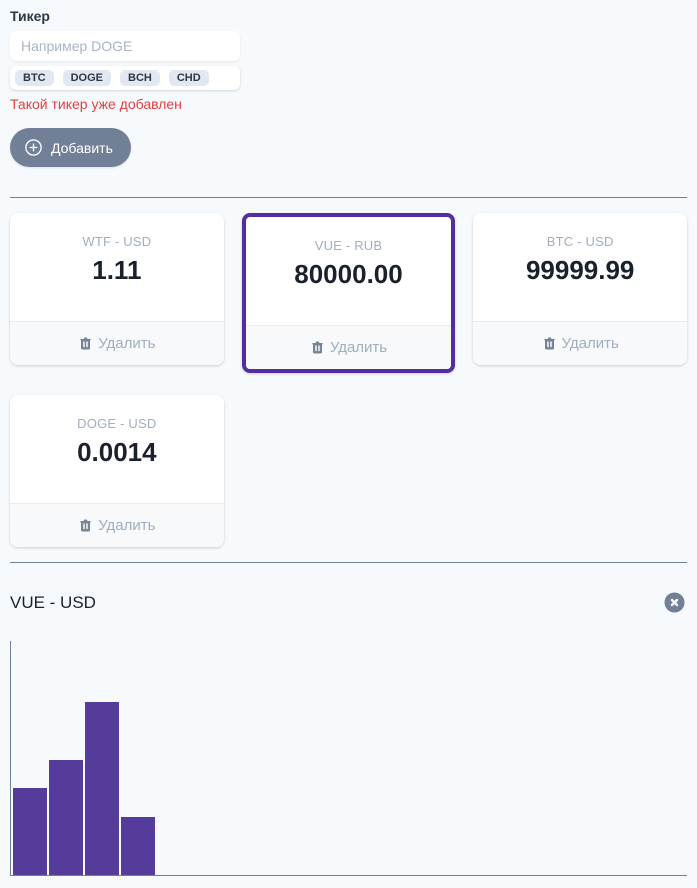 Image resolution: width=697 pixels, height=888 pixels. I want to click on ticker-card-body: BTC - USD 99999.99, so click(580, 267).